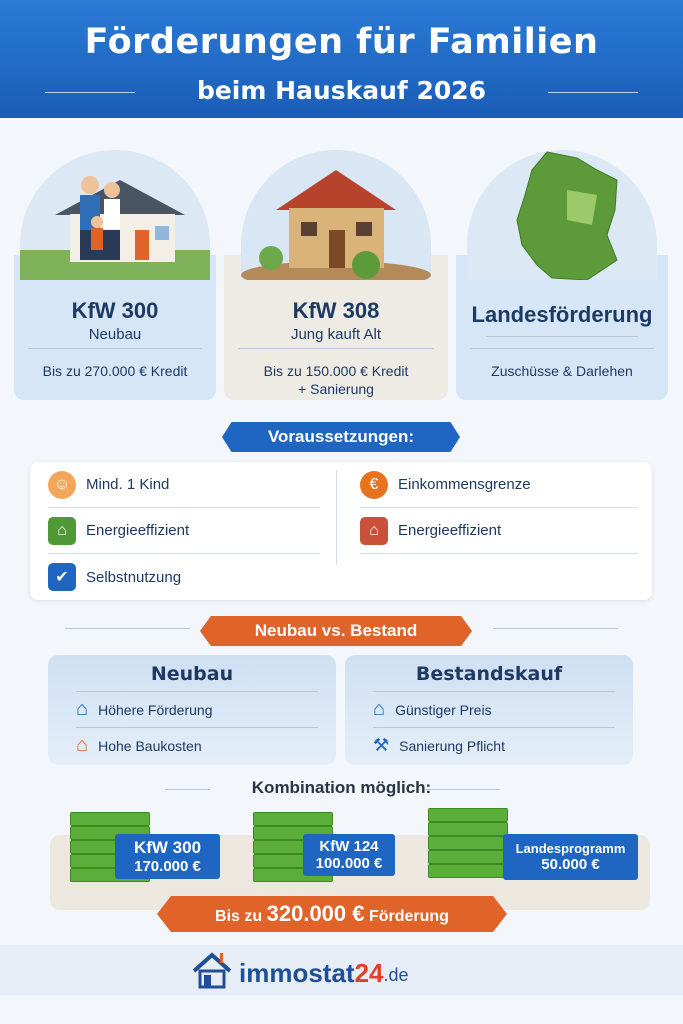  I want to click on tools-icon: ⚒, so click(381, 745).